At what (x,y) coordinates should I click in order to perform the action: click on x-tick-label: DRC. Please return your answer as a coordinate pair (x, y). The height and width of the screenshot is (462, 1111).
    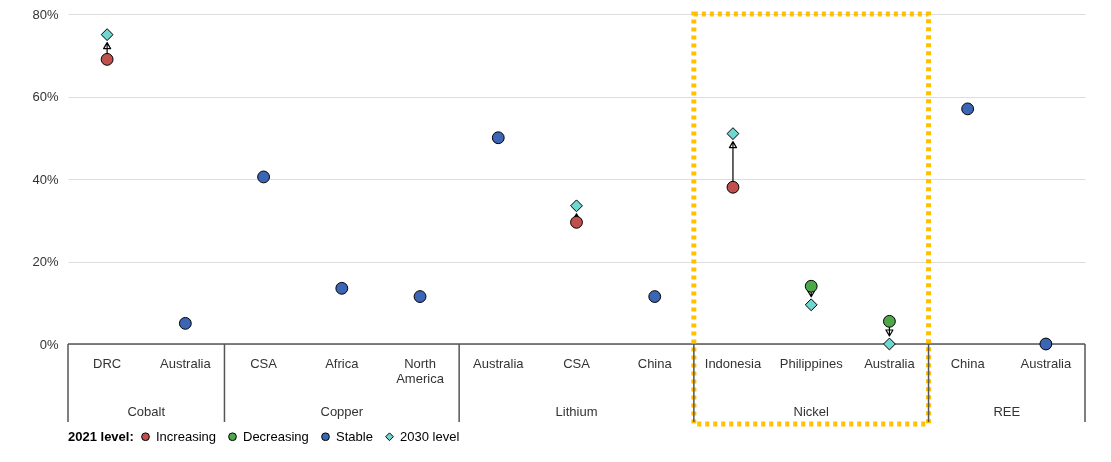
    Looking at the image, I should click on (107, 363).